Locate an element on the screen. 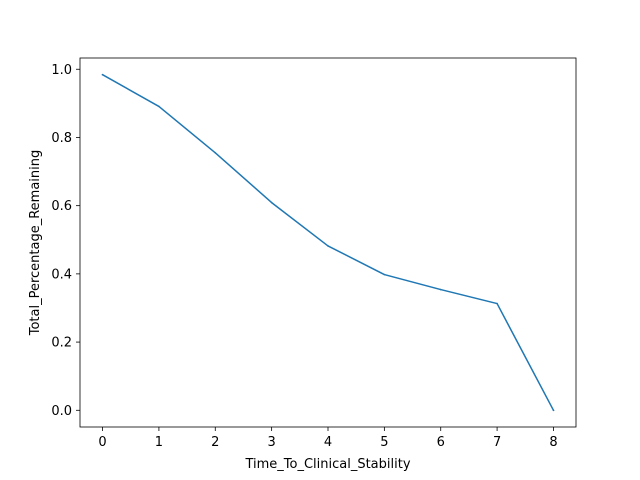 The image size is (640, 480). x-axis-label: Time_To_Clinical_Stability is located at coordinates (327, 464).